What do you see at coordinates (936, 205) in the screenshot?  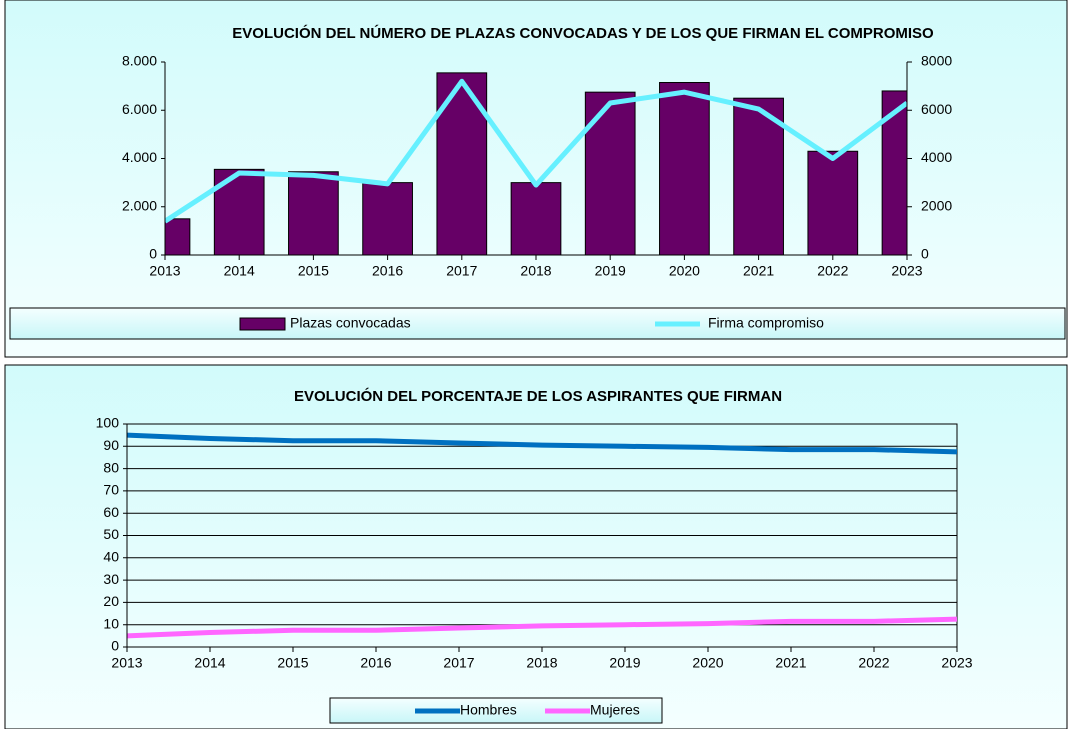 I see `y2-tick-label: 2000` at bounding box center [936, 205].